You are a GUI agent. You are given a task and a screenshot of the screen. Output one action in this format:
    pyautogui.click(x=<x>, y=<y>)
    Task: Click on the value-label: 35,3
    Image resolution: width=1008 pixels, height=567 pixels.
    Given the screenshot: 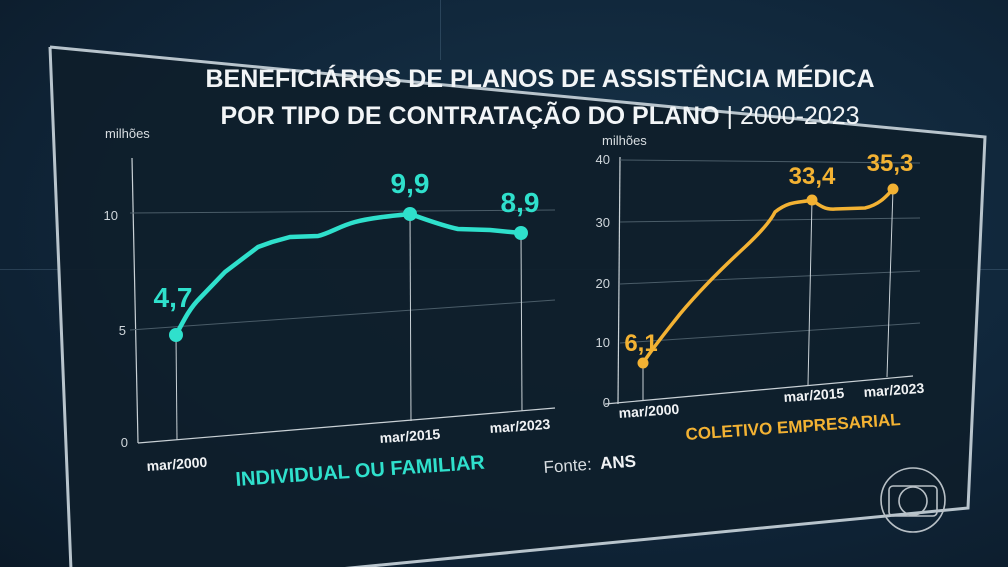 What is the action you would take?
    pyautogui.click(x=890, y=163)
    